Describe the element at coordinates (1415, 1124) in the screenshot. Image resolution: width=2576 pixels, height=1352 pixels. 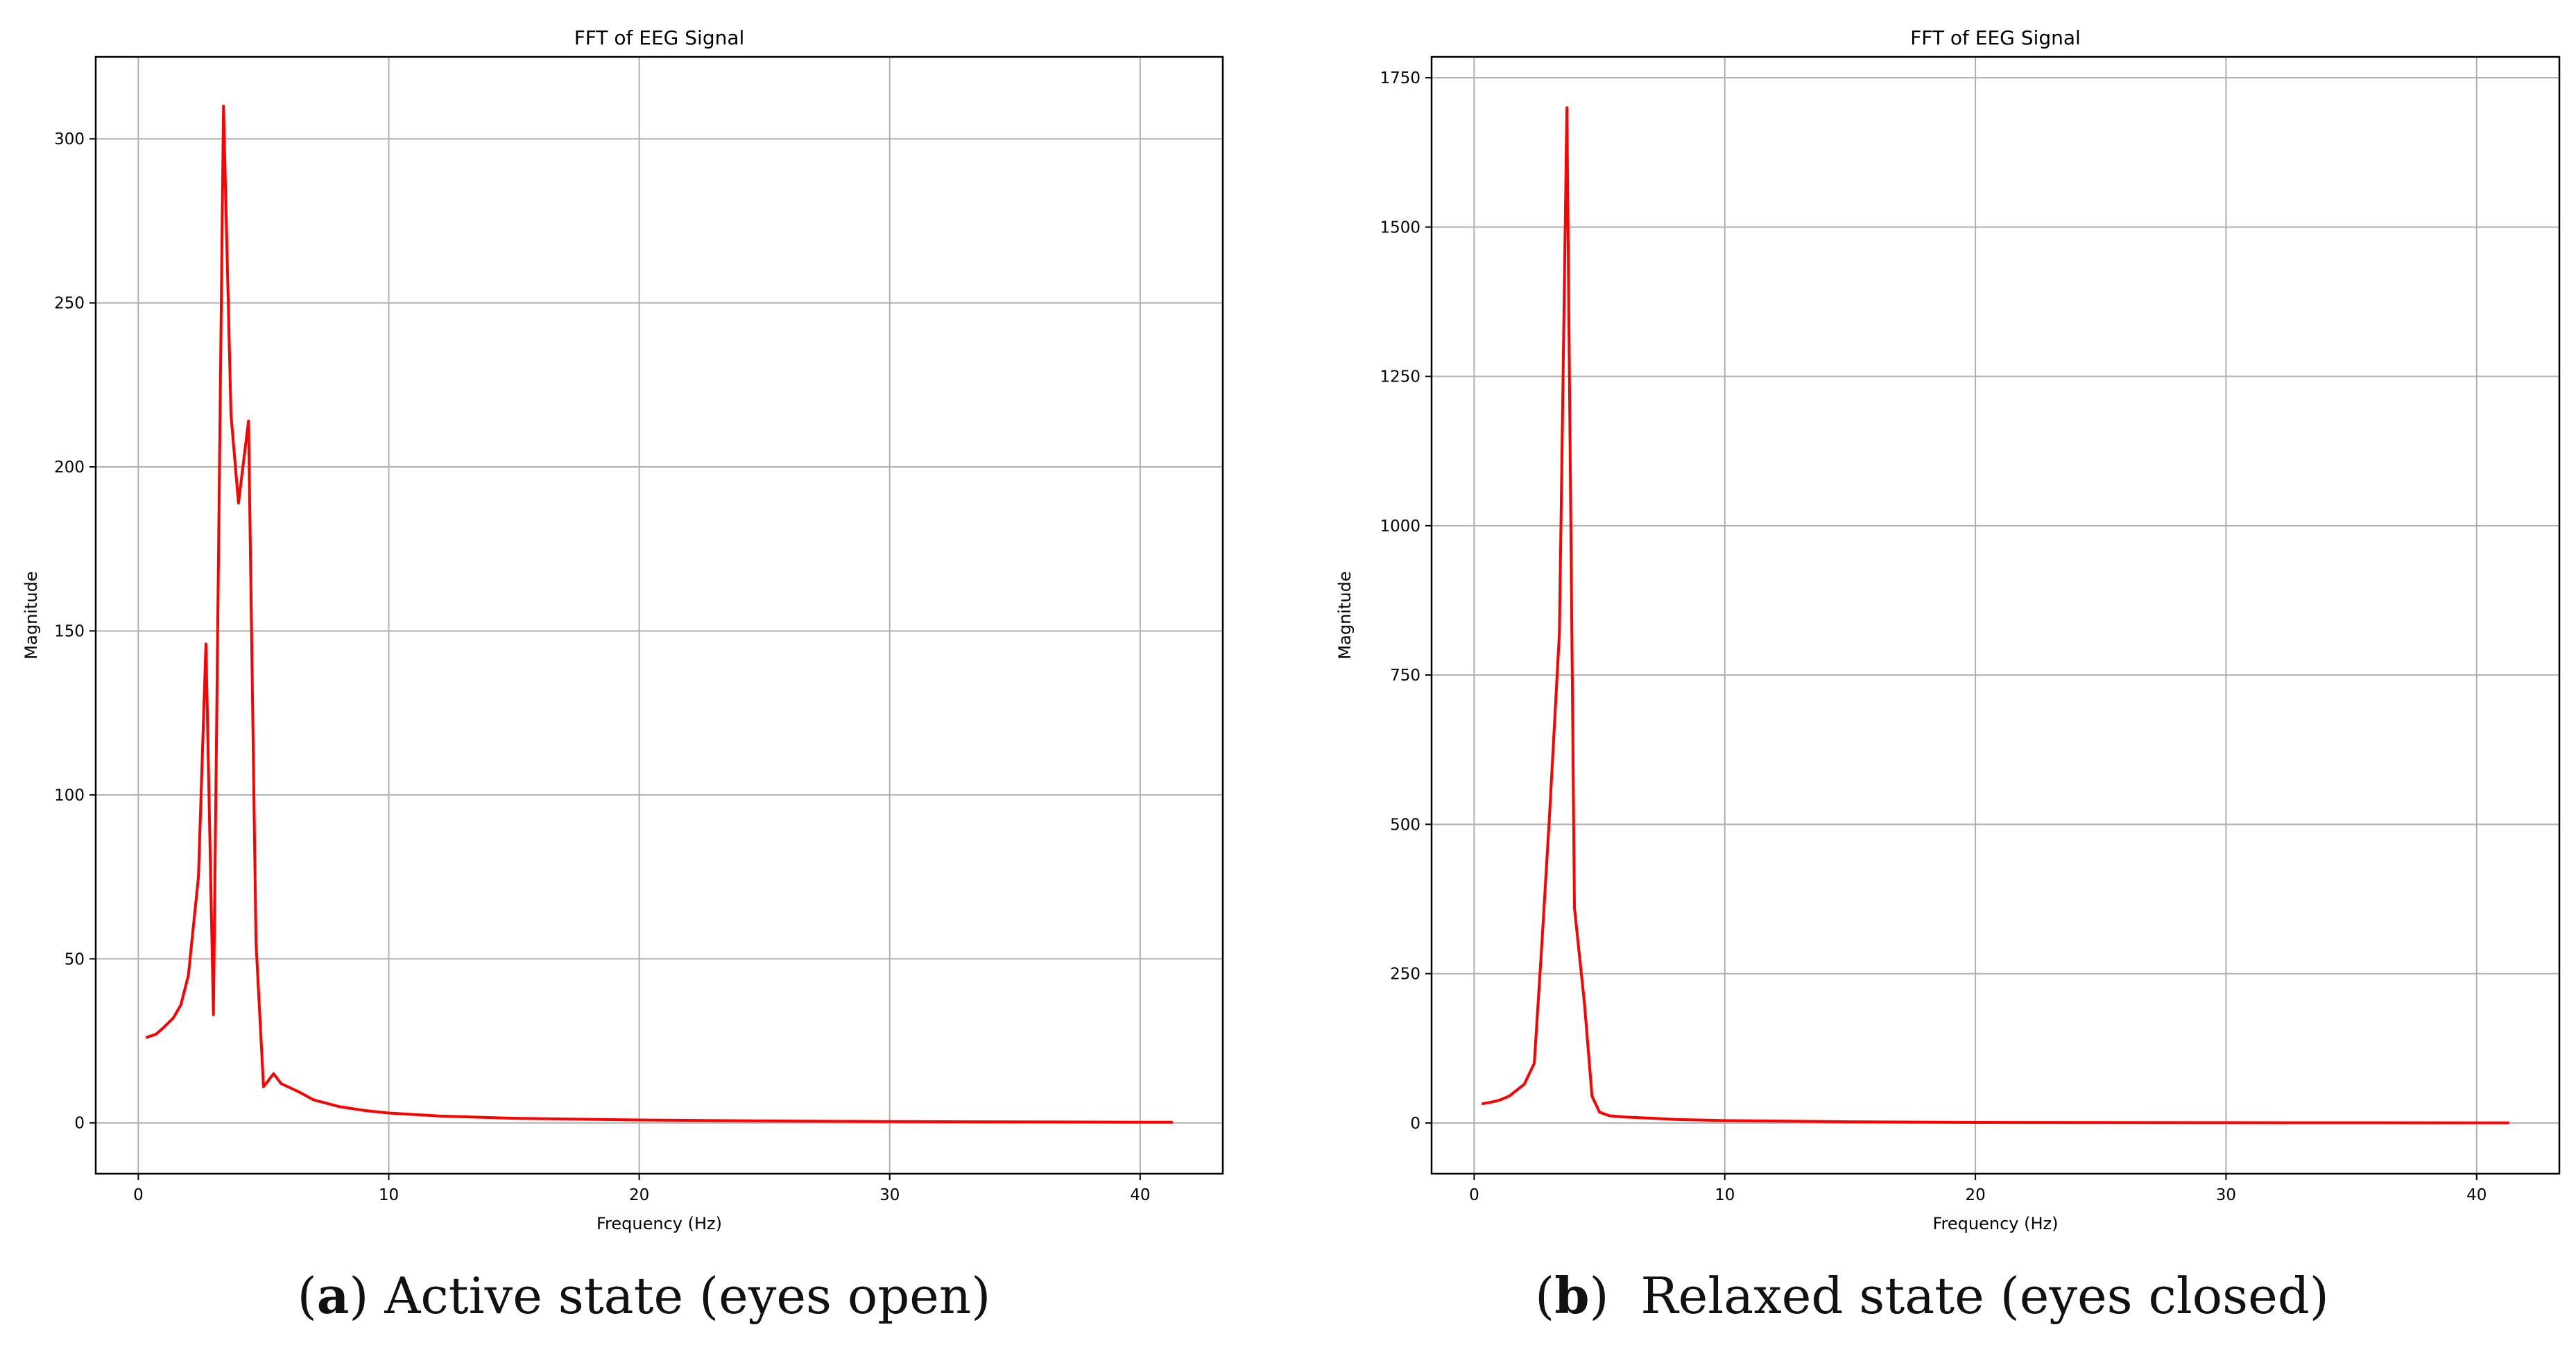
I see `y-tick-label-b-0: 0` at that location.